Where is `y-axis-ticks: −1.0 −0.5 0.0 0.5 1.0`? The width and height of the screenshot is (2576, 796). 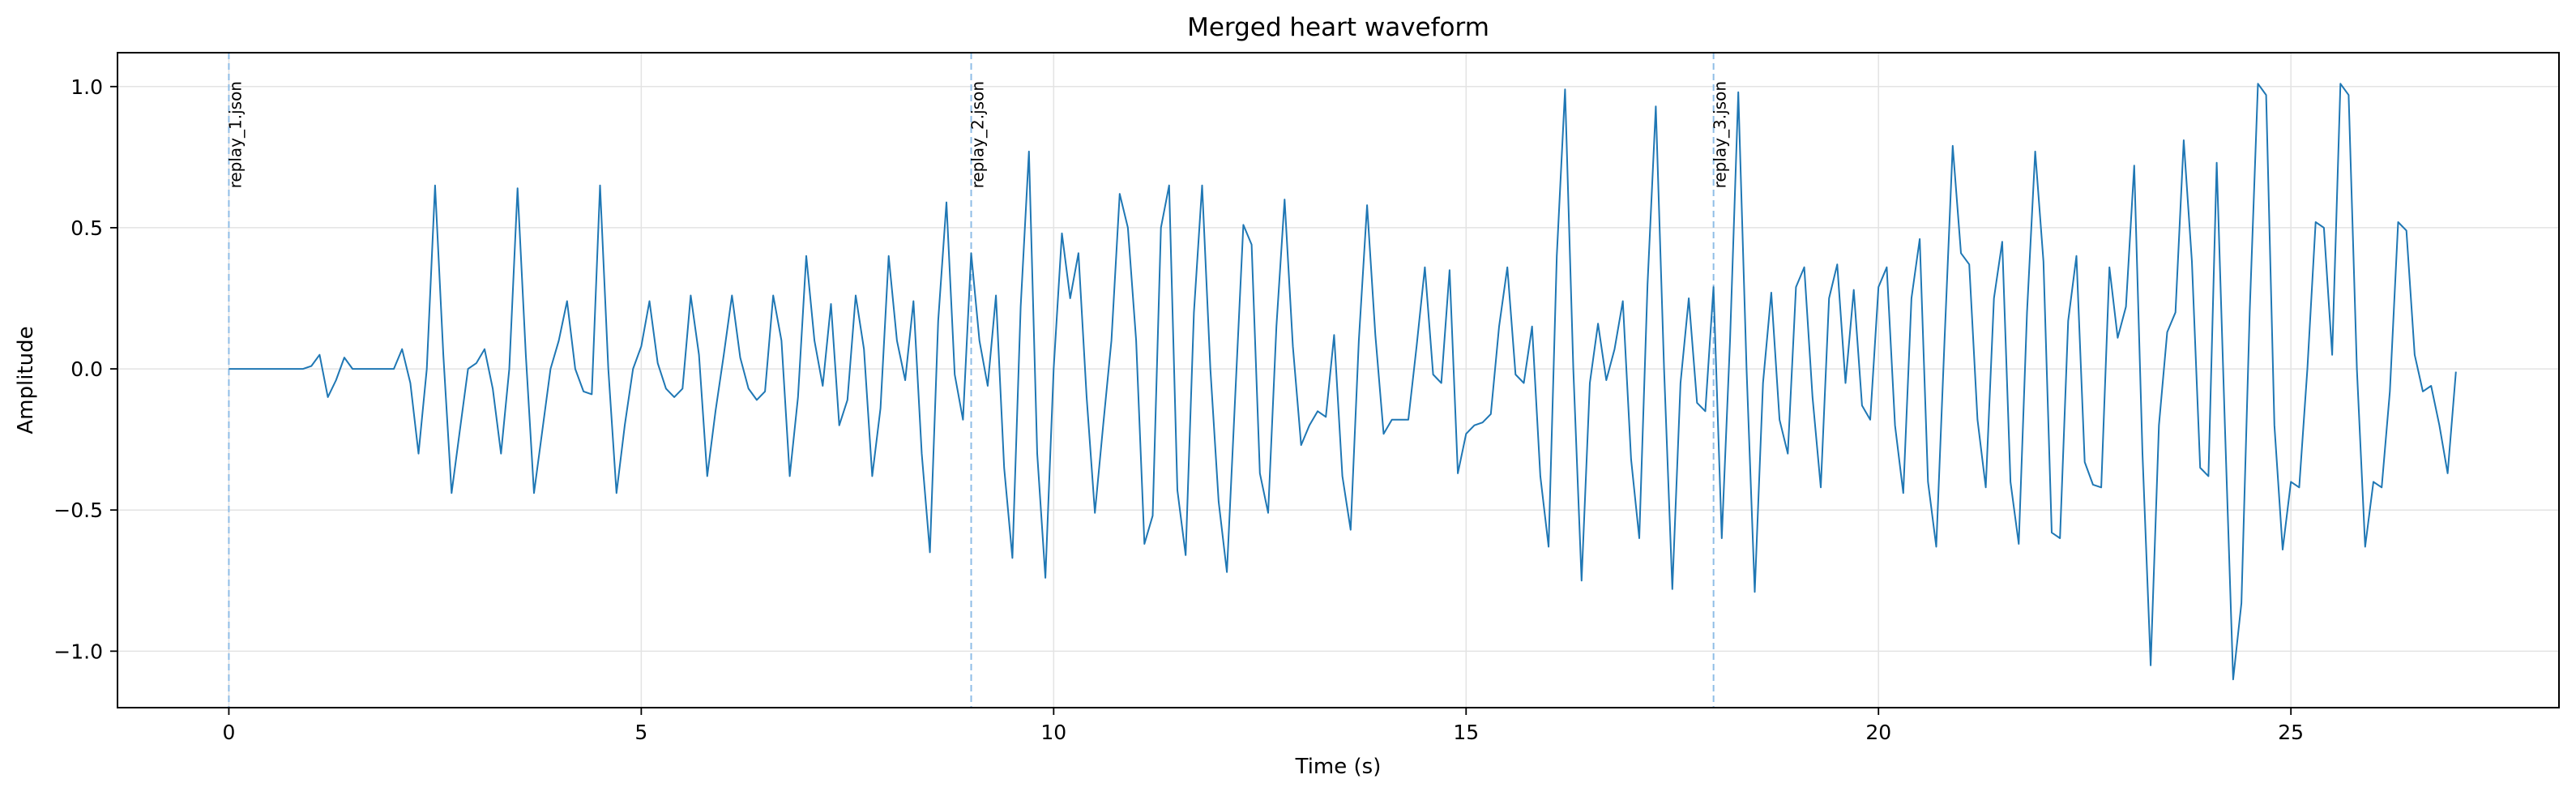 y-axis-ticks: −1.0 −0.5 0.0 0.5 1.0 is located at coordinates (85, 369).